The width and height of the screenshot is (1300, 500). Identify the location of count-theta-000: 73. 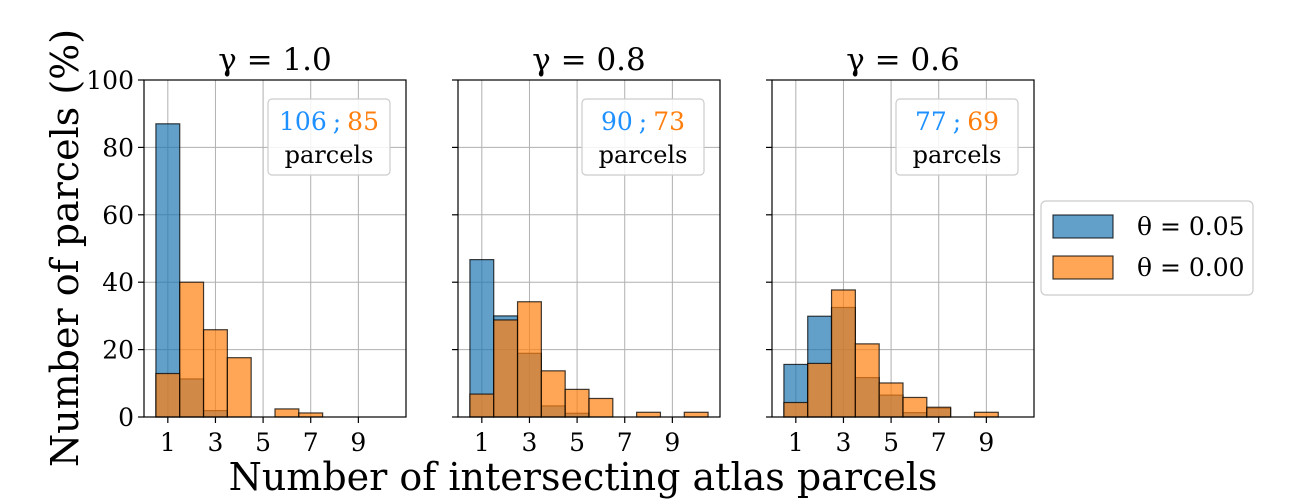
(669, 121).